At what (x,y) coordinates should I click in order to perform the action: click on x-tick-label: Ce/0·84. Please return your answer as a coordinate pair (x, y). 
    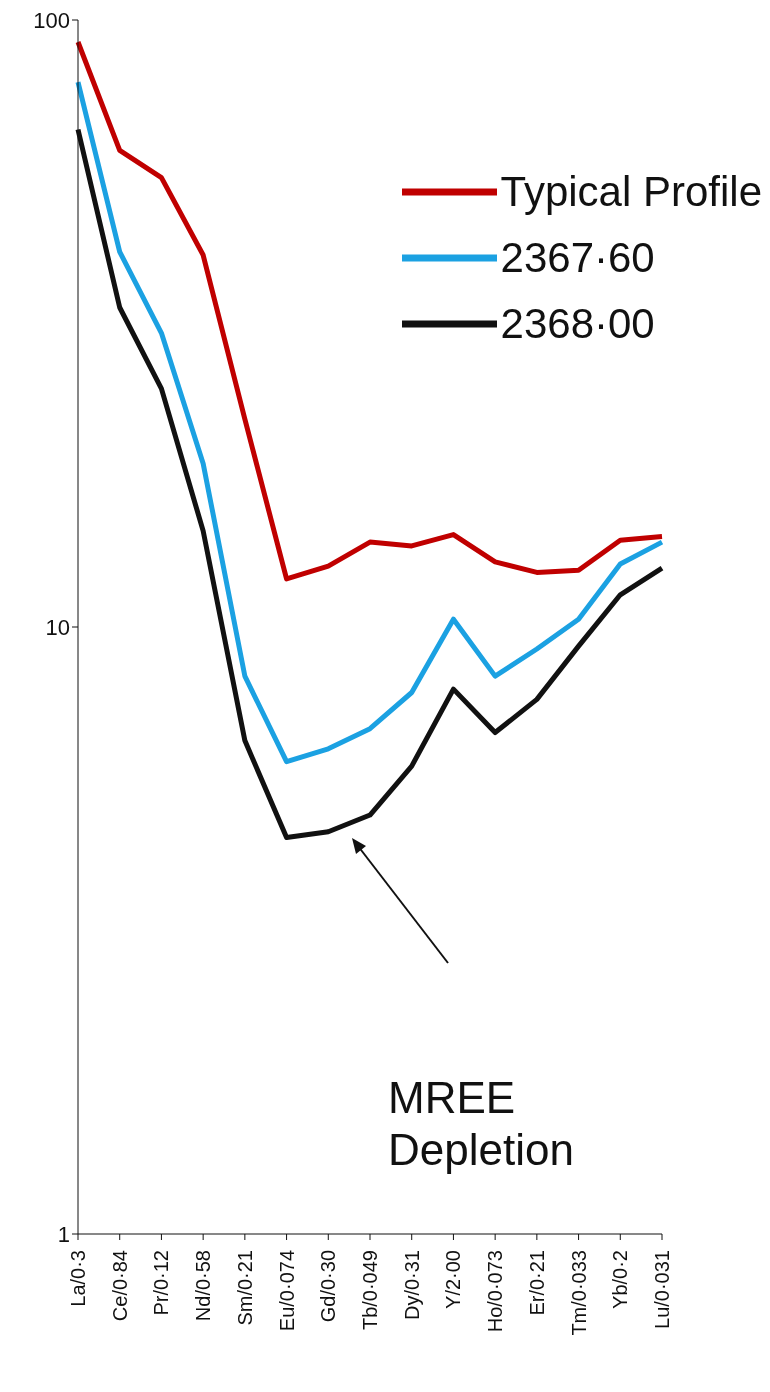
    Looking at the image, I should click on (119, 1286).